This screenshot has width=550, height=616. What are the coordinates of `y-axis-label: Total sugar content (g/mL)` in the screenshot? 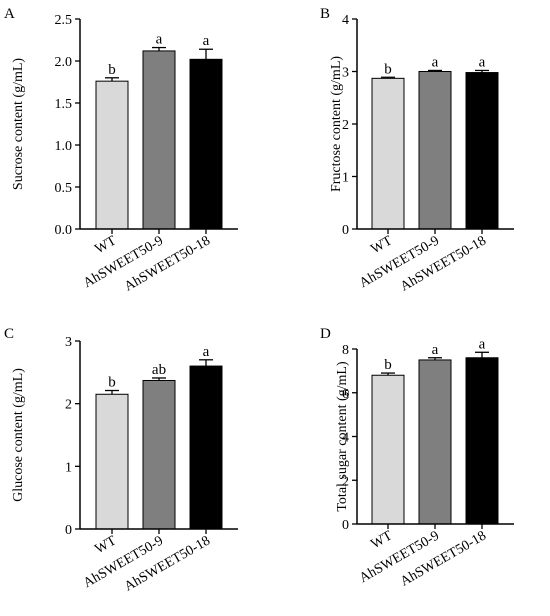 It's located at (342, 436).